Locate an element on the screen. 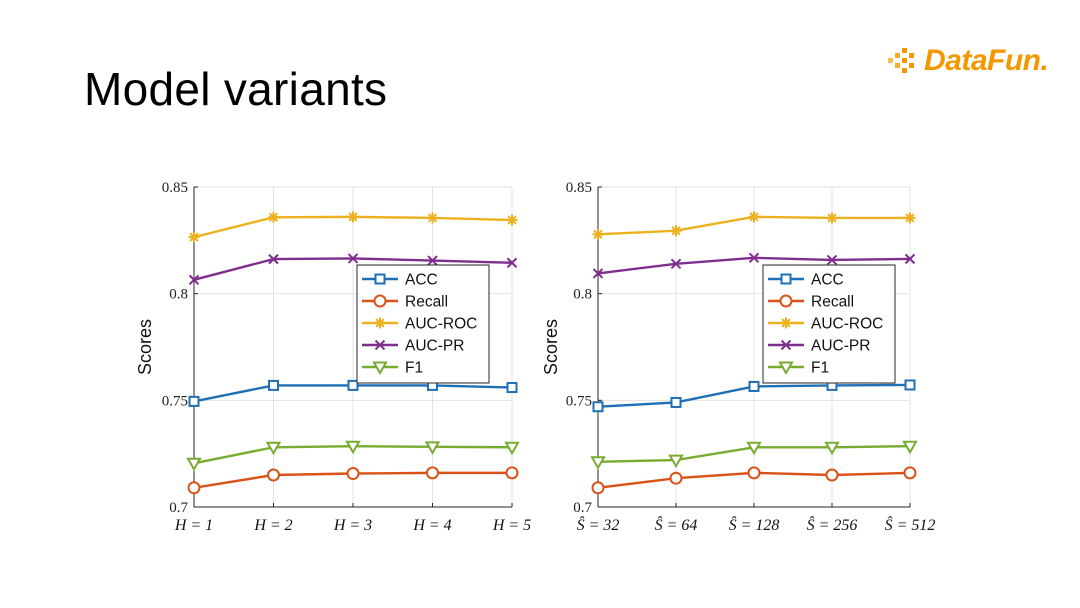 The image size is (1080, 608). x-tick-label: H = 4 is located at coordinates (431, 525).